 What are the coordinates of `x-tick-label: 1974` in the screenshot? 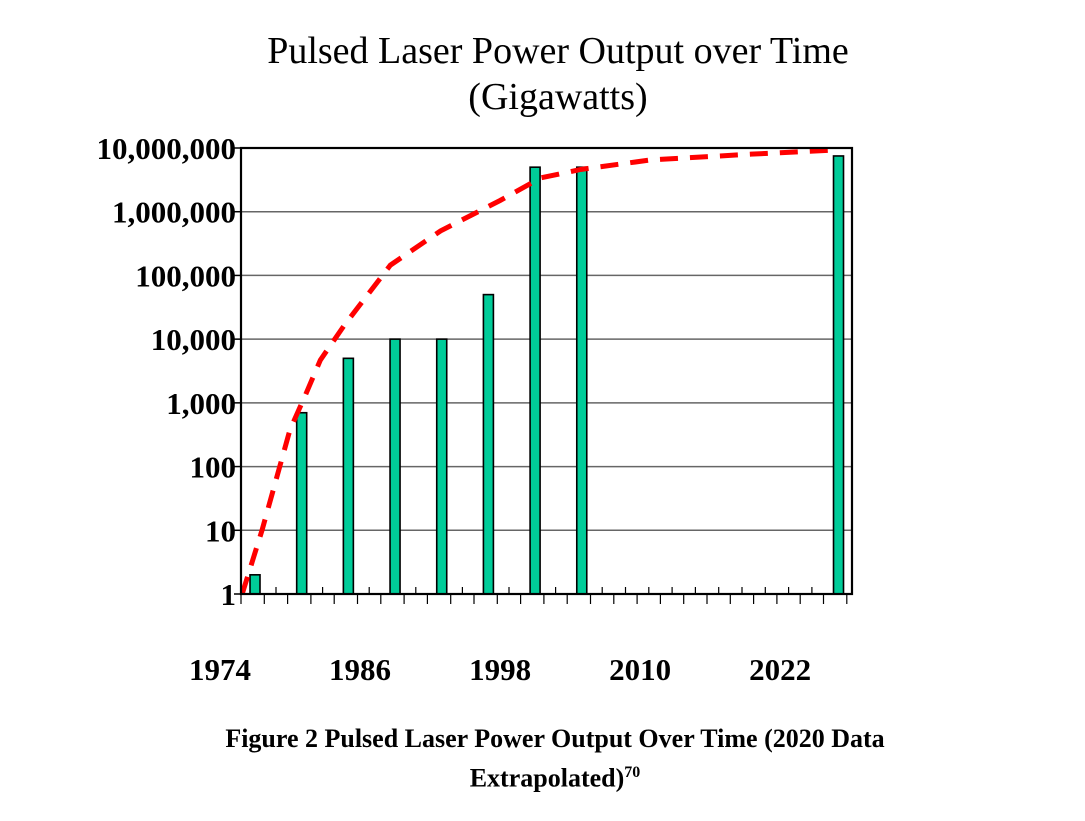 It's located at (220, 669).